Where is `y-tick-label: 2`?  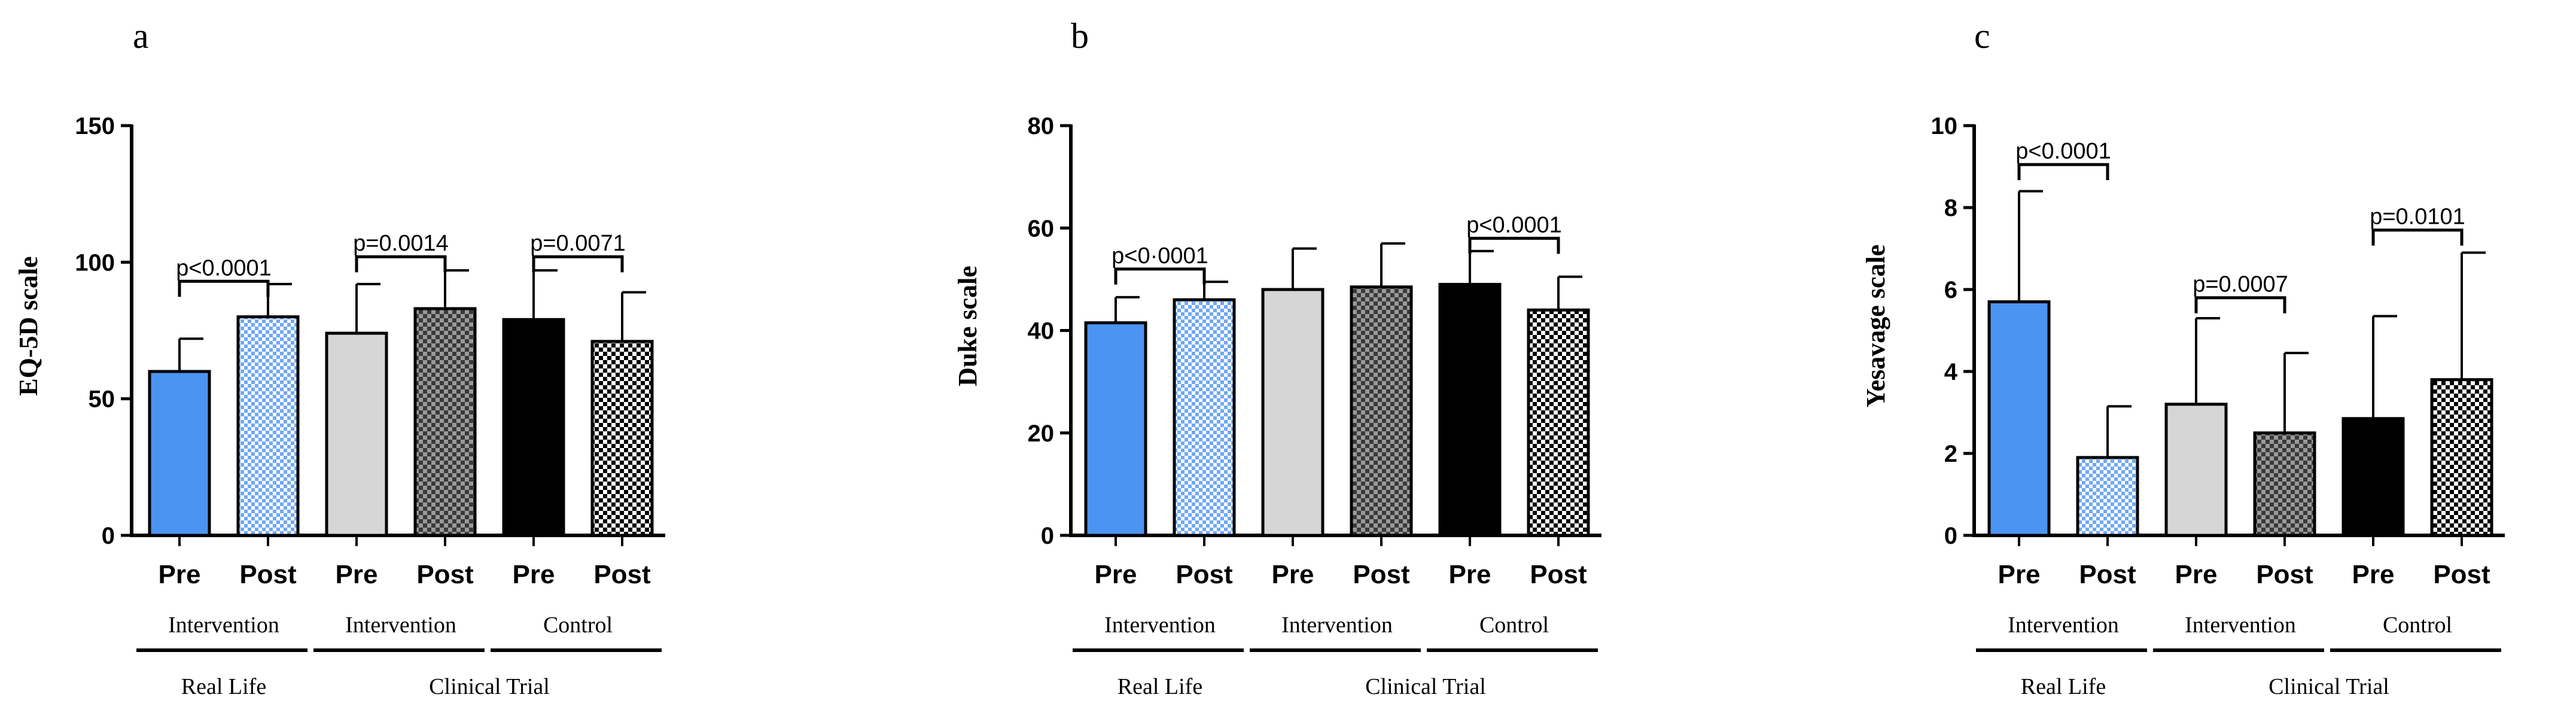 y-tick-label: 2 is located at coordinates (1950, 454).